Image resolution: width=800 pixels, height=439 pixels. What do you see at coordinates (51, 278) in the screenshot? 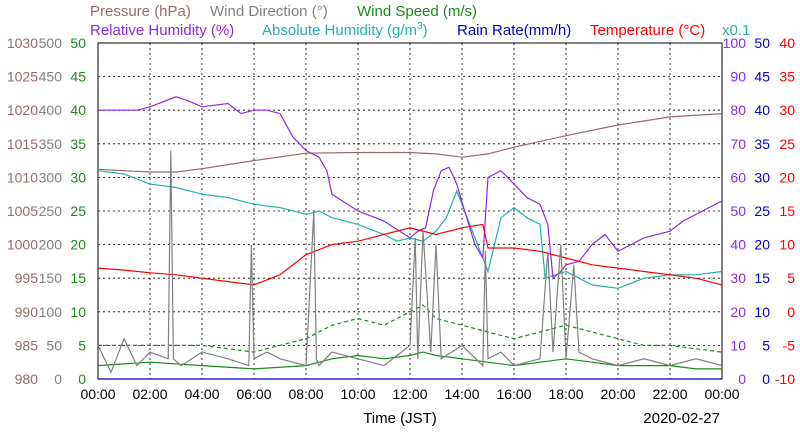
I see `y-tick-label: 150` at bounding box center [51, 278].